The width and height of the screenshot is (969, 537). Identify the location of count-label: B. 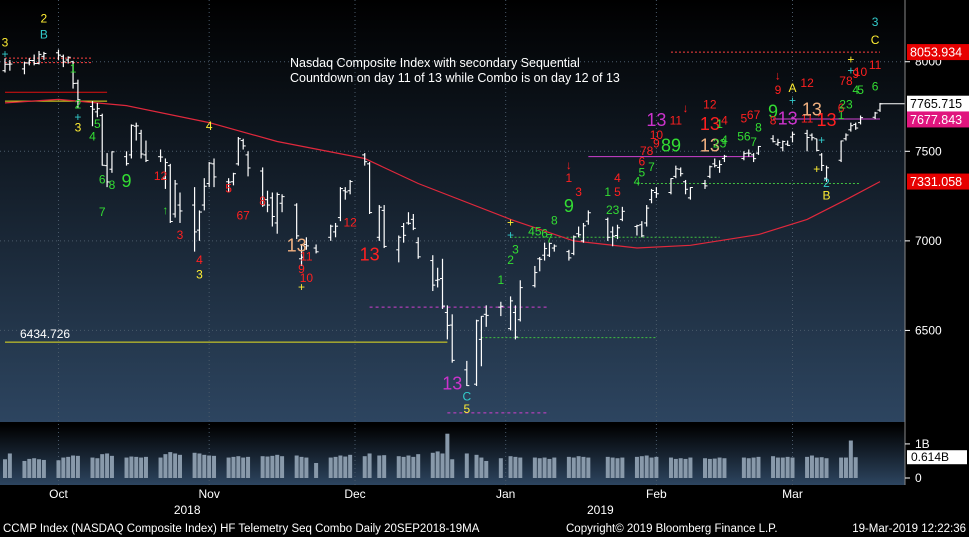
(827, 196).